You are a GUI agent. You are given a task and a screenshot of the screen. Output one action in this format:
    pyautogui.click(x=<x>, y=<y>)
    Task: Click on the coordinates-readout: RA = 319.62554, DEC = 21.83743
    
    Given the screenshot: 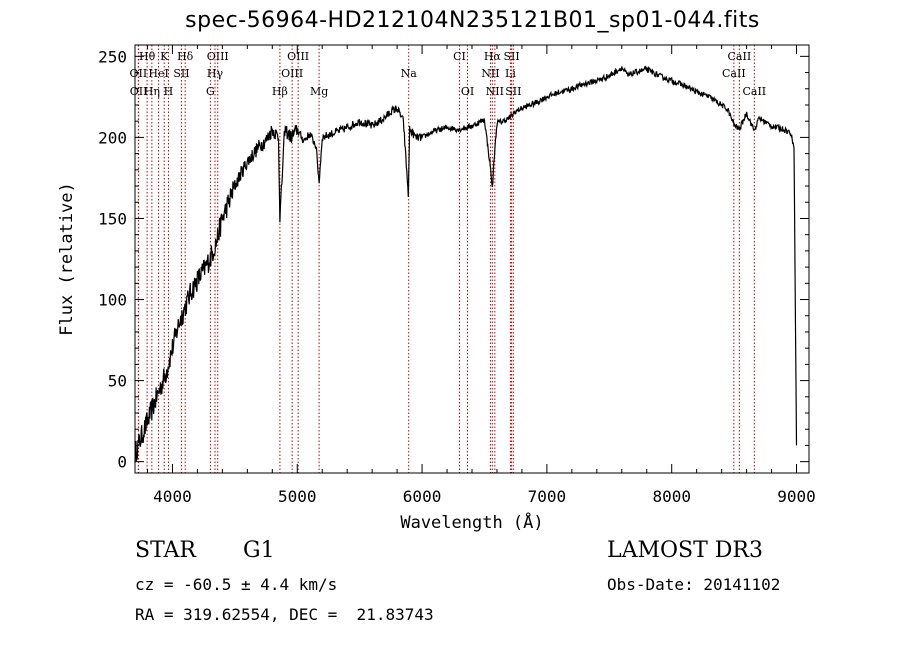 What is the action you would take?
    pyautogui.click(x=284, y=614)
    